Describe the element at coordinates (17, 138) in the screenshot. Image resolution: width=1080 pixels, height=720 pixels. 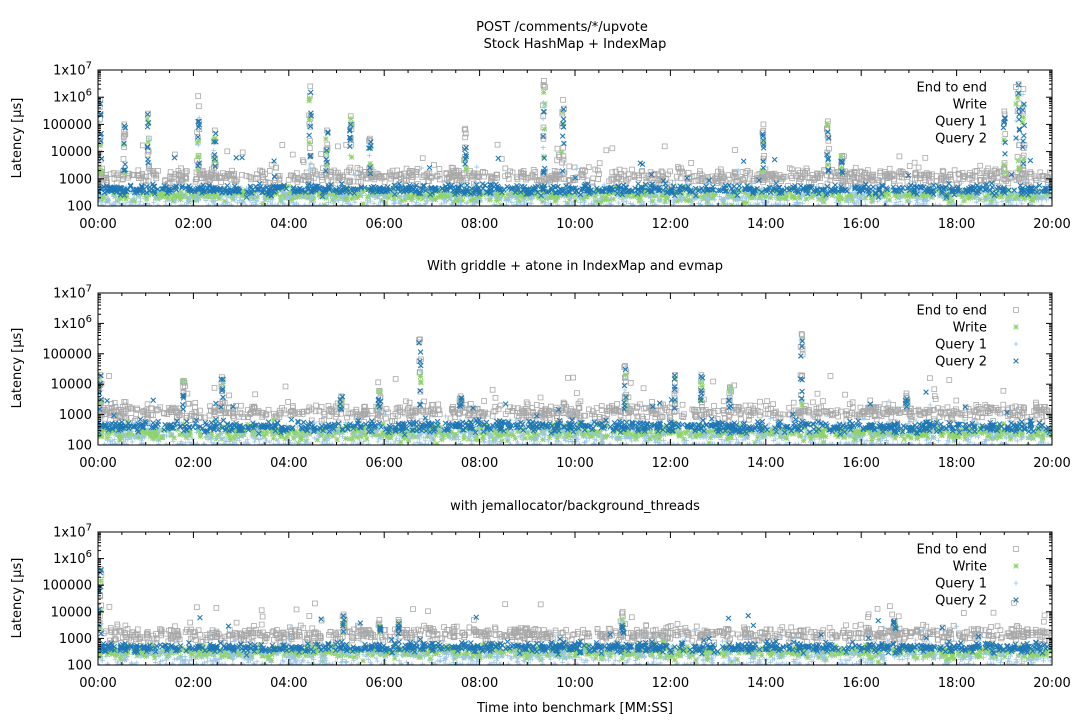
I see `y-axis-label: Latency [µs]` at that location.